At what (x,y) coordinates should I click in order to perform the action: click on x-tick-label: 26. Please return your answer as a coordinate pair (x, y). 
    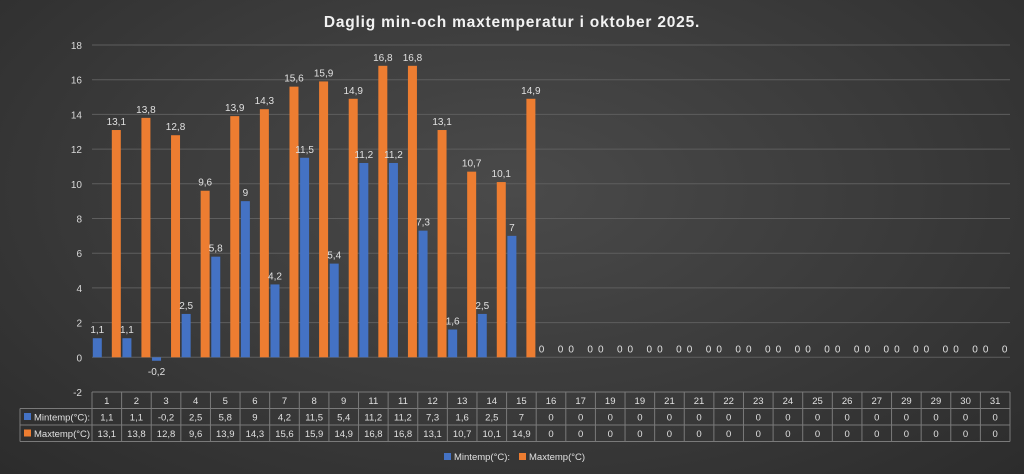
    Looking at the image, I should click on (847, 401).